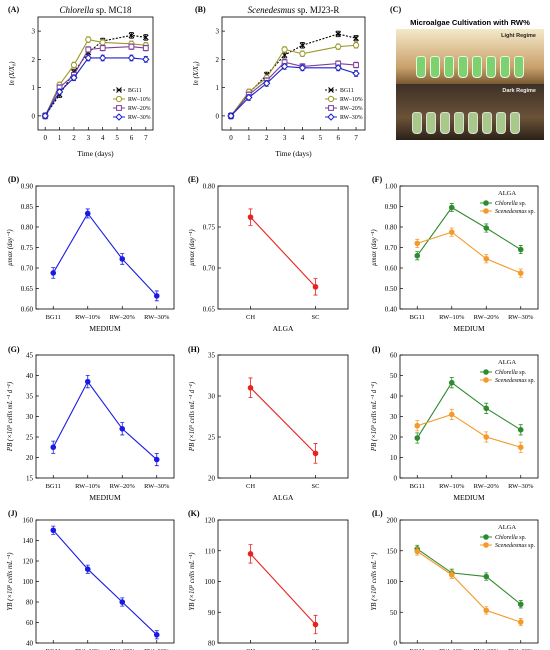 The image size is (550, 650). What do you see at coordinates (30, 376) in the screenshot?
I see `y-tick-label: 40` at bounding box center [30, 376].